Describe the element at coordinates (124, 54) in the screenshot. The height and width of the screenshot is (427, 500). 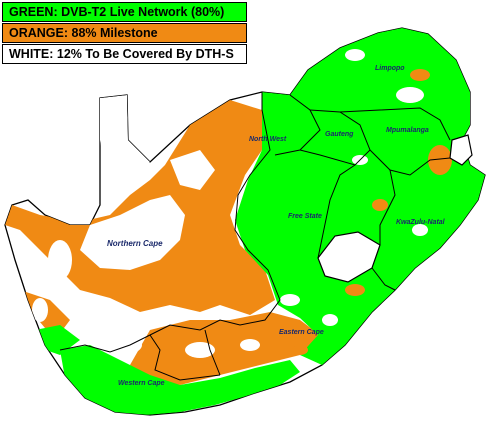
I see `legend-white: WHITE: 12% To Be Covered By DTH-S` at that location.